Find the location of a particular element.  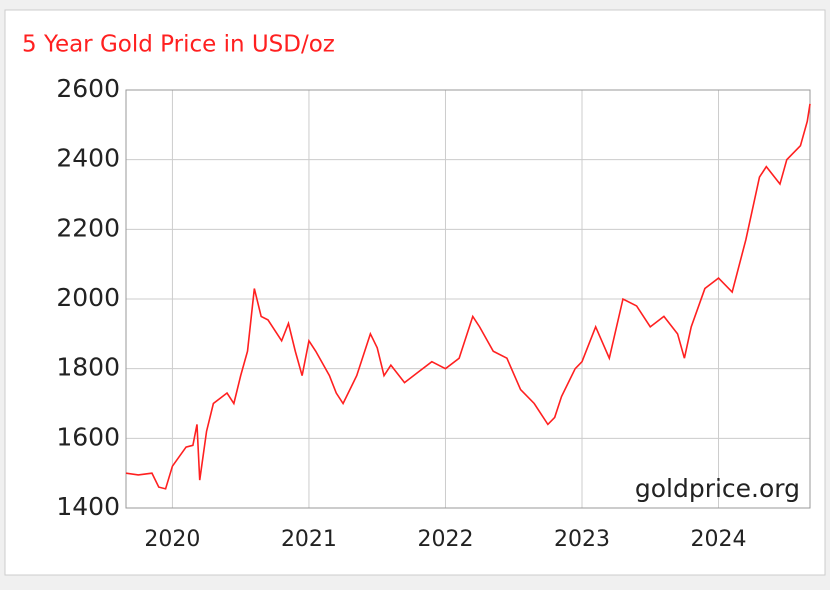

y-tick-label: 1400 is located at coordinates (88, 506).